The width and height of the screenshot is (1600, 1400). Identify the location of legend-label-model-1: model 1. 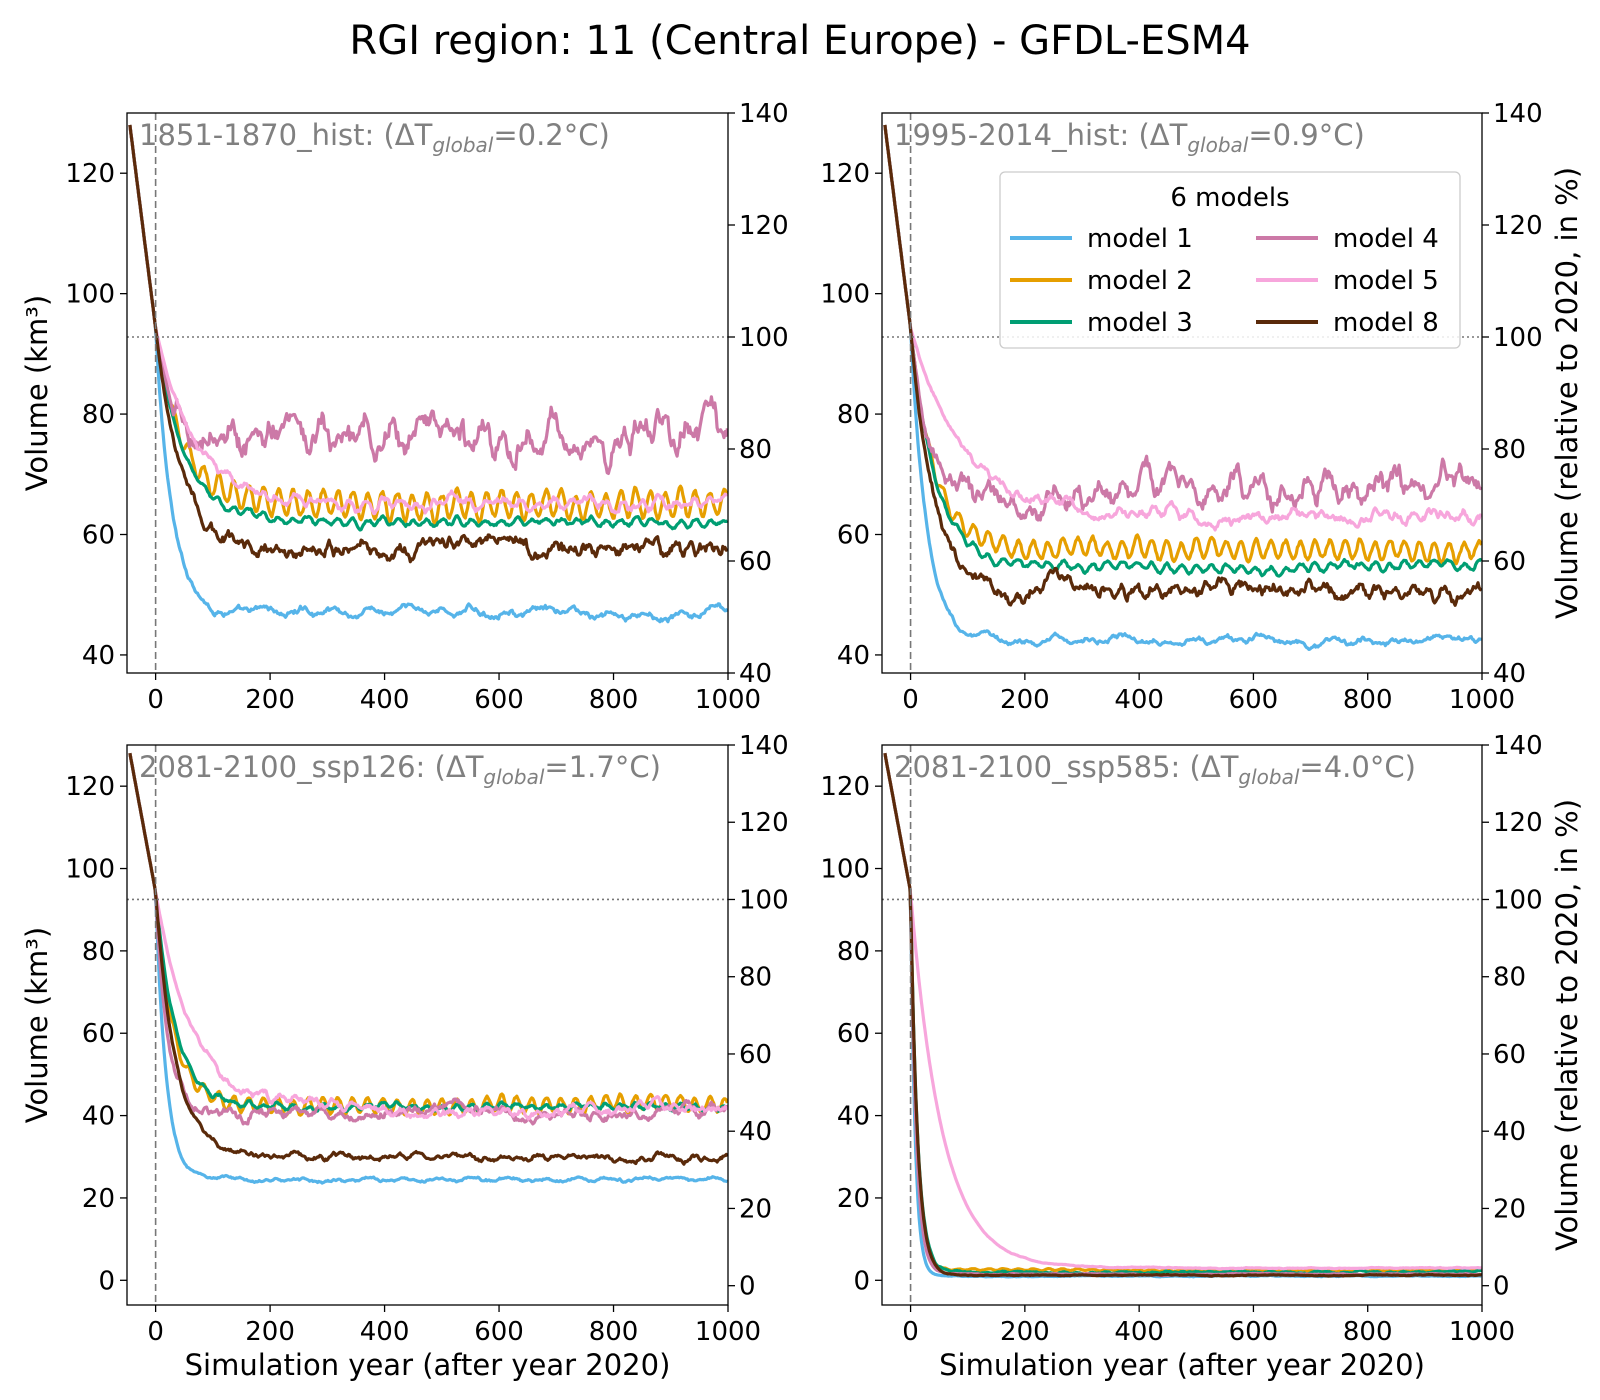
(1140, 239).